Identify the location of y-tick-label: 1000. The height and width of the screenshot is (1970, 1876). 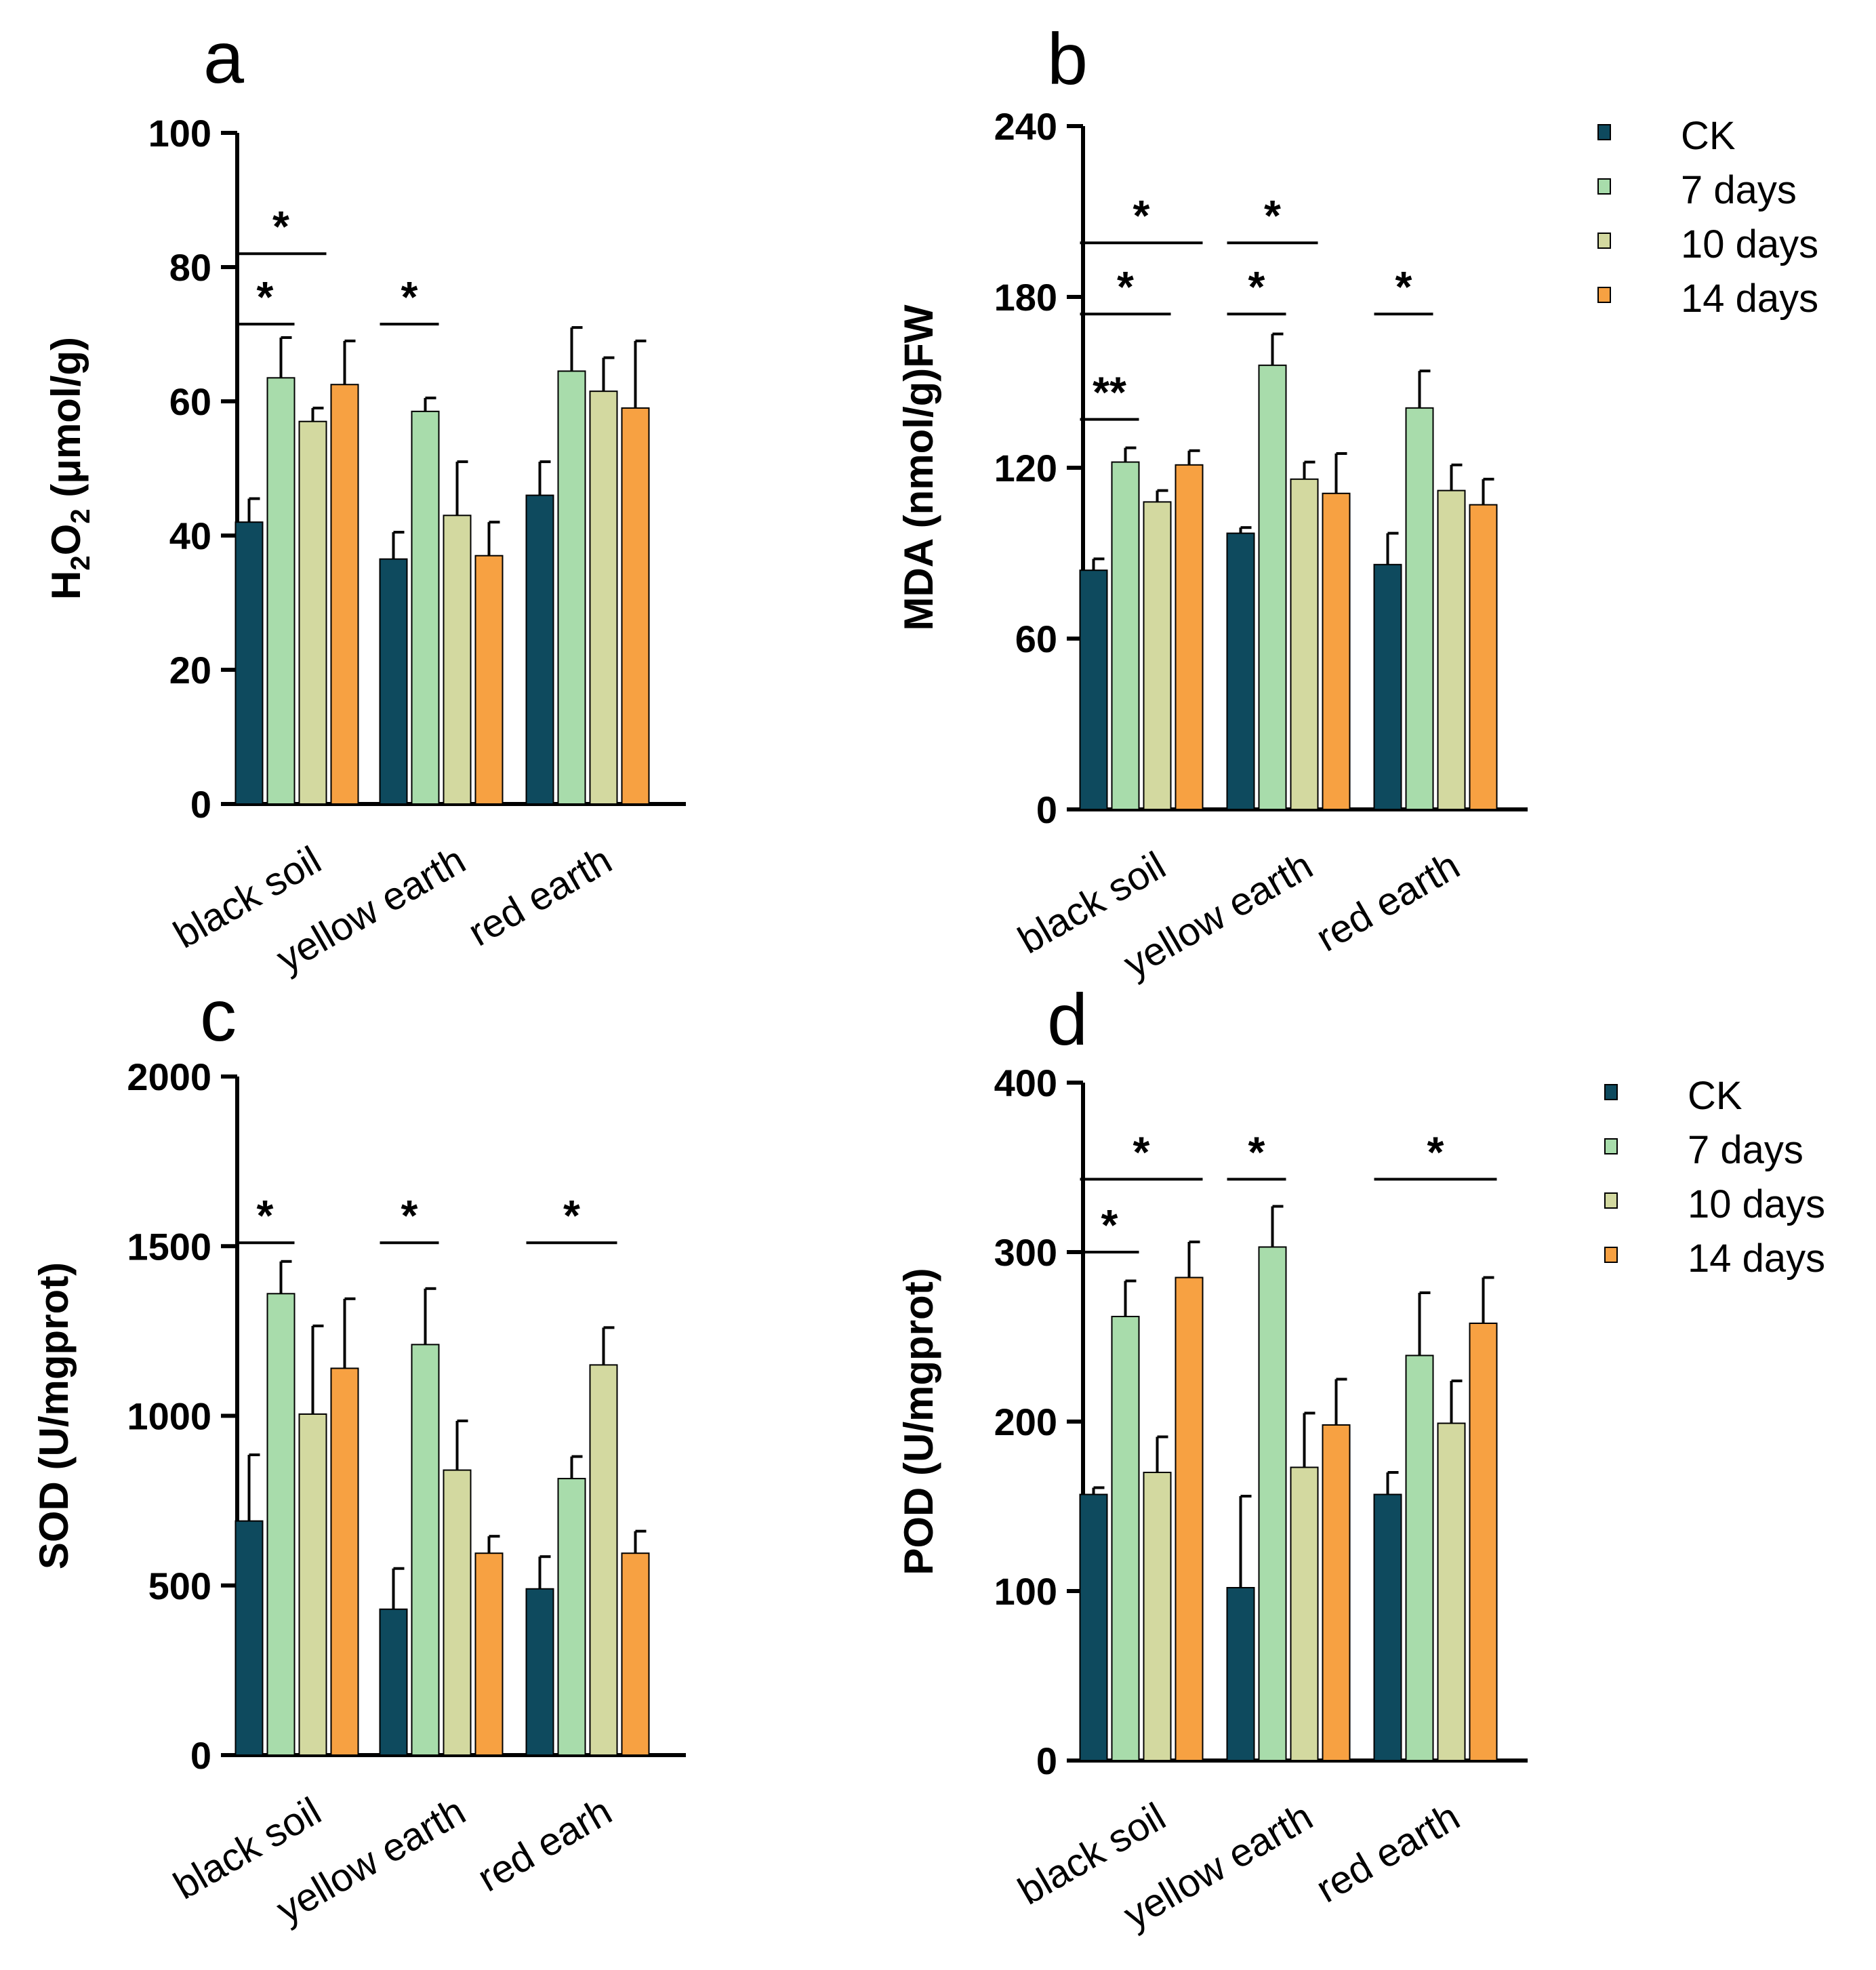
(169, 1416).